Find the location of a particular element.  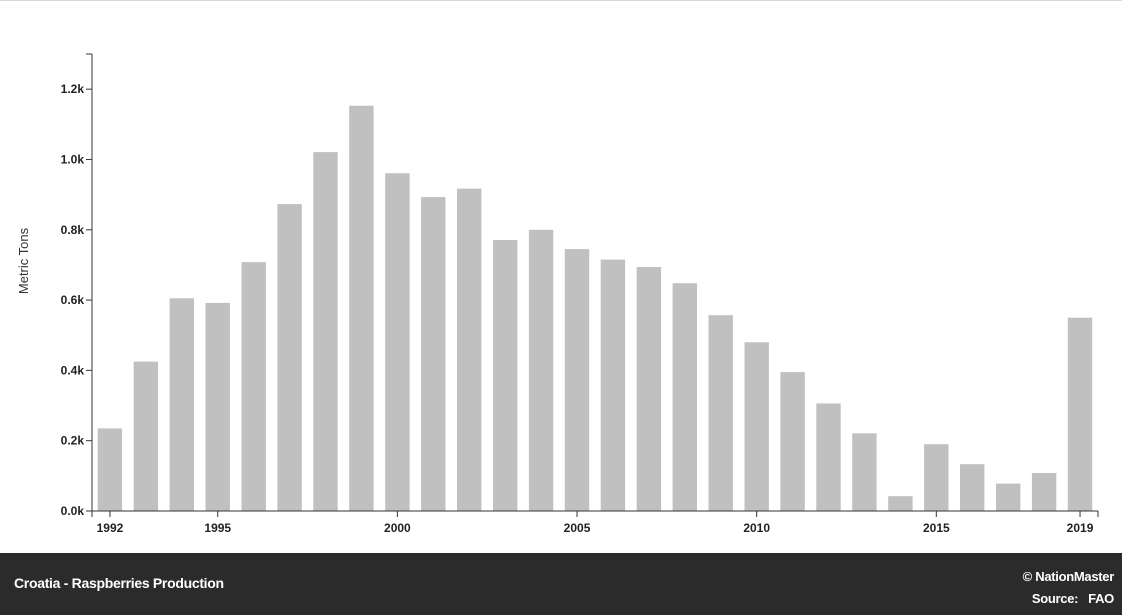

y-axis-label: Metric Tons is located at coordinates (23, 260).